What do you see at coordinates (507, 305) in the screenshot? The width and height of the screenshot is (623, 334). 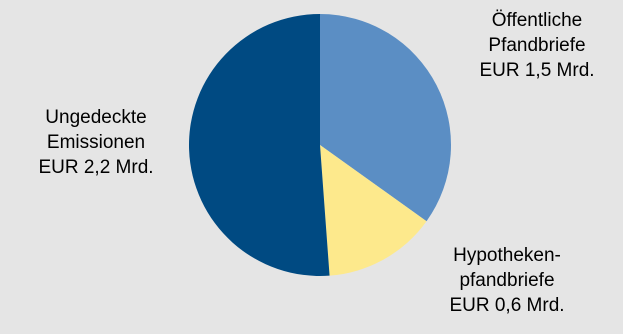 I see `slice-label-value: EUR 0,6 Mrd.` at bounding box center [507, 305].